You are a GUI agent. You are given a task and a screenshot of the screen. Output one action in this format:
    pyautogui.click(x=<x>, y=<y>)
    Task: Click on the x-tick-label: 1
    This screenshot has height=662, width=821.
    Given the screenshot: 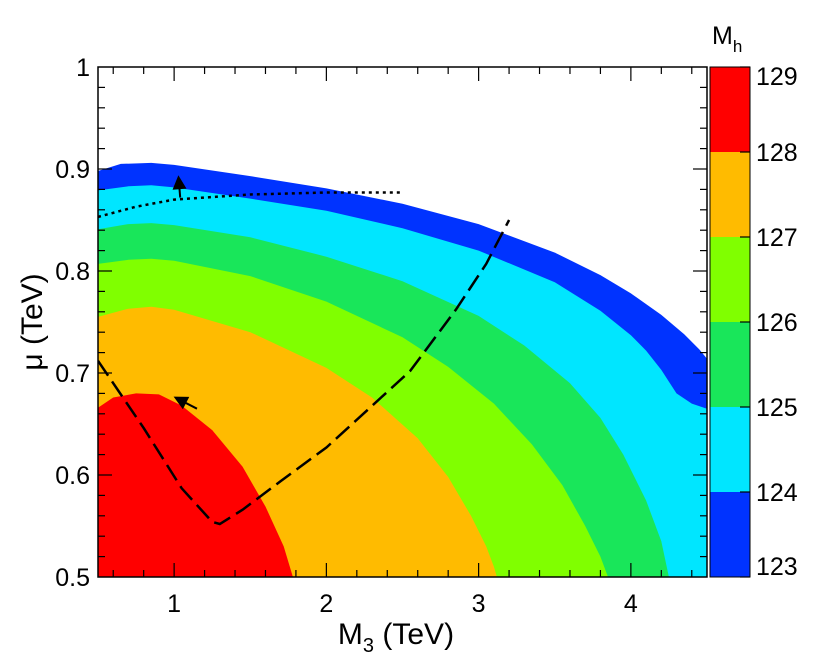 What is the action you would take?
    pyautogui.click(x=174, y=604)
    